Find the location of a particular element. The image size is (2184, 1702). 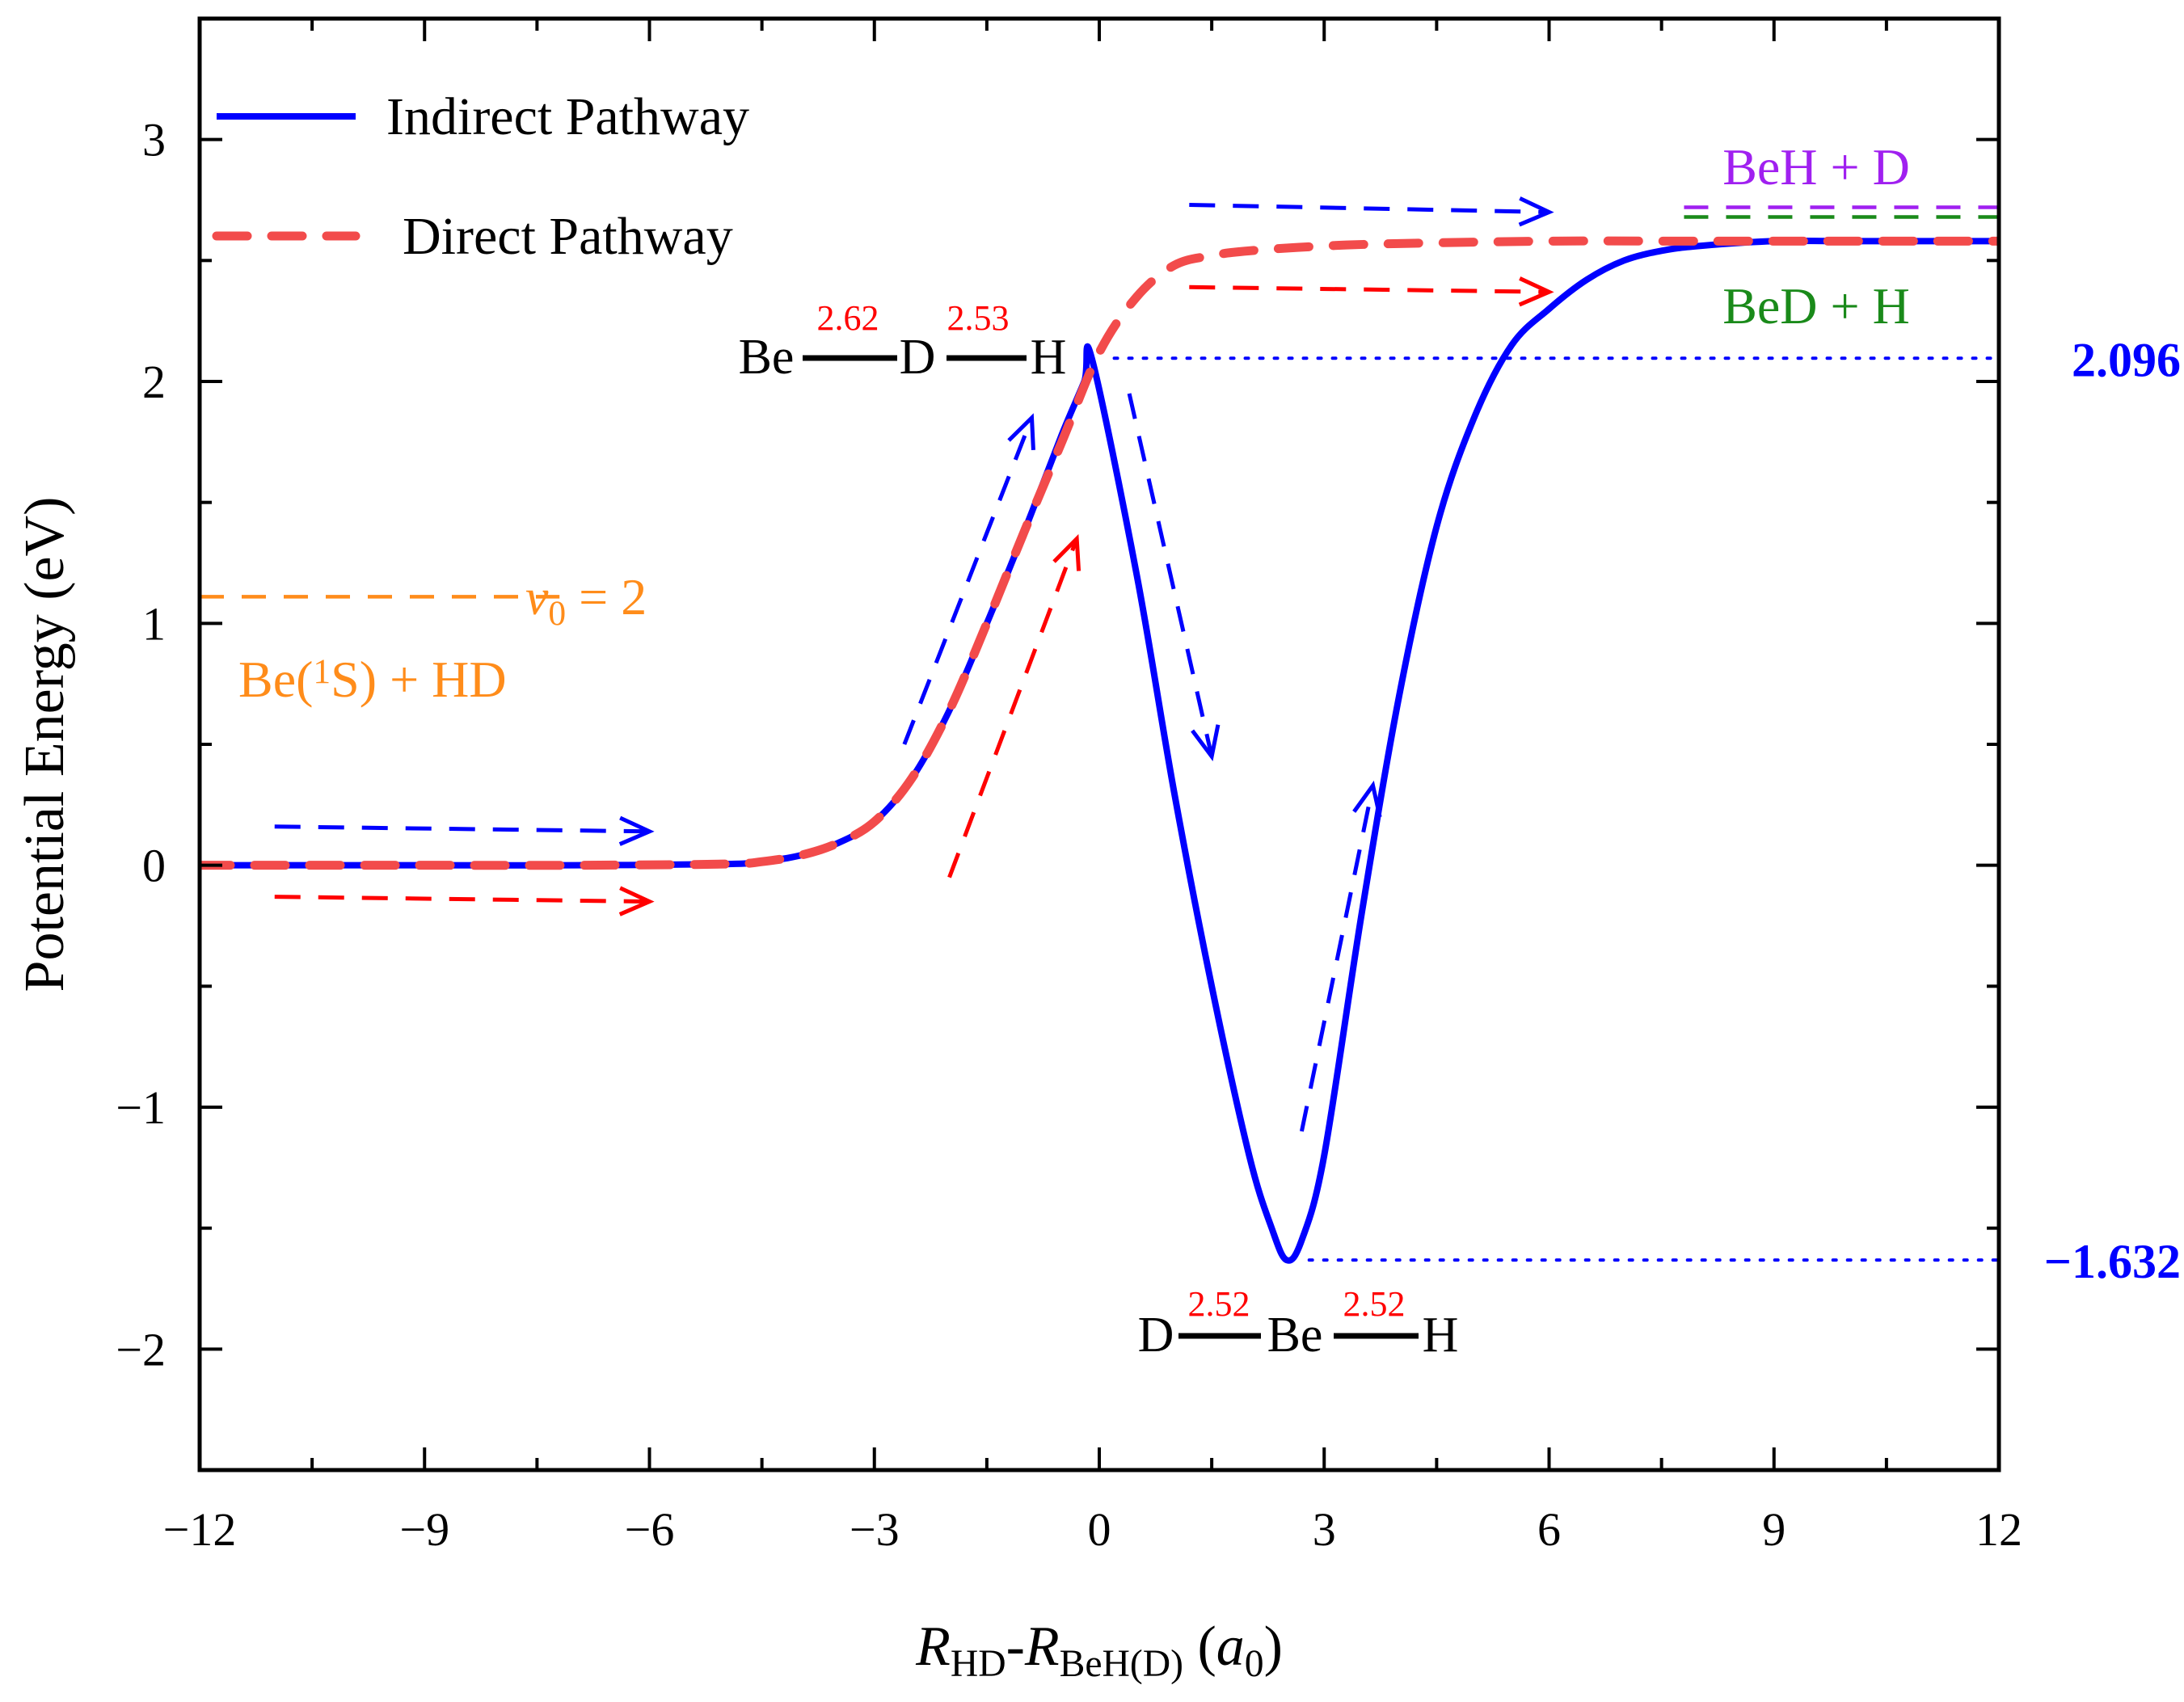

transition-state: Be D H 2.62 2.53 is located at coordinates (903, 341).